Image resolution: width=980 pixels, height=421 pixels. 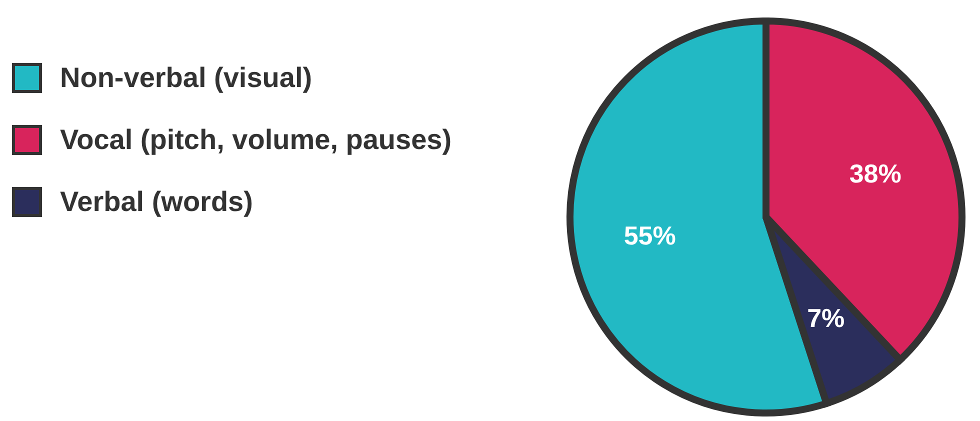 What do you see at coordinates (186, 78) in the screenshot?
I see `legend-label: Non-verbal (visual)` at bounding box center [186, 78].